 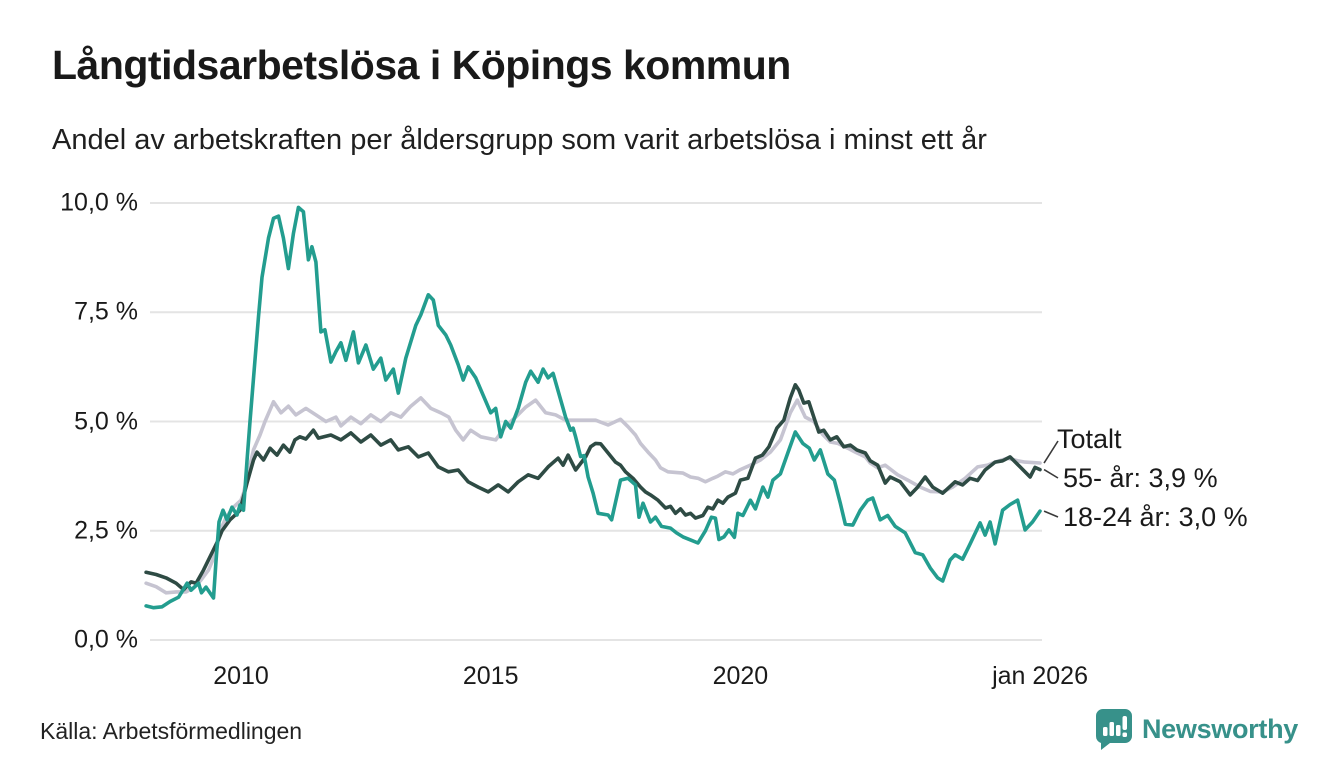 What do you see at coordinates (1040, 676) in the screenshot?
I see `x-tick-label: jan 2026` at bounding box center [1040, 676].